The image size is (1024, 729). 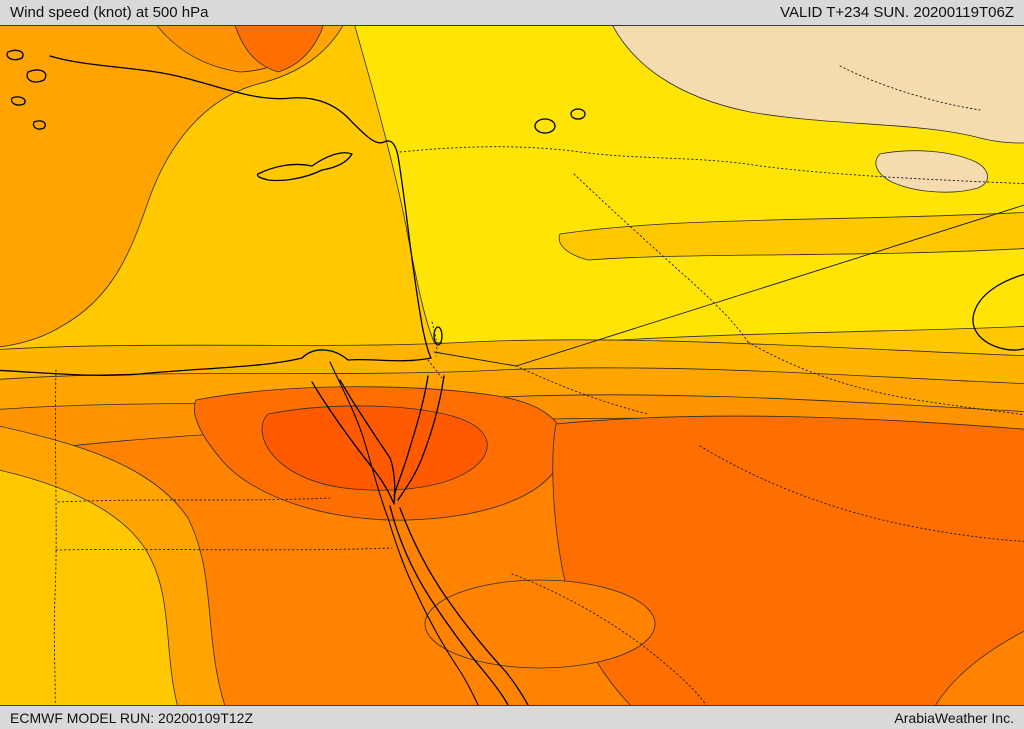 I want to click on band-sw-gold-pocket, so click(x=89, y=587).